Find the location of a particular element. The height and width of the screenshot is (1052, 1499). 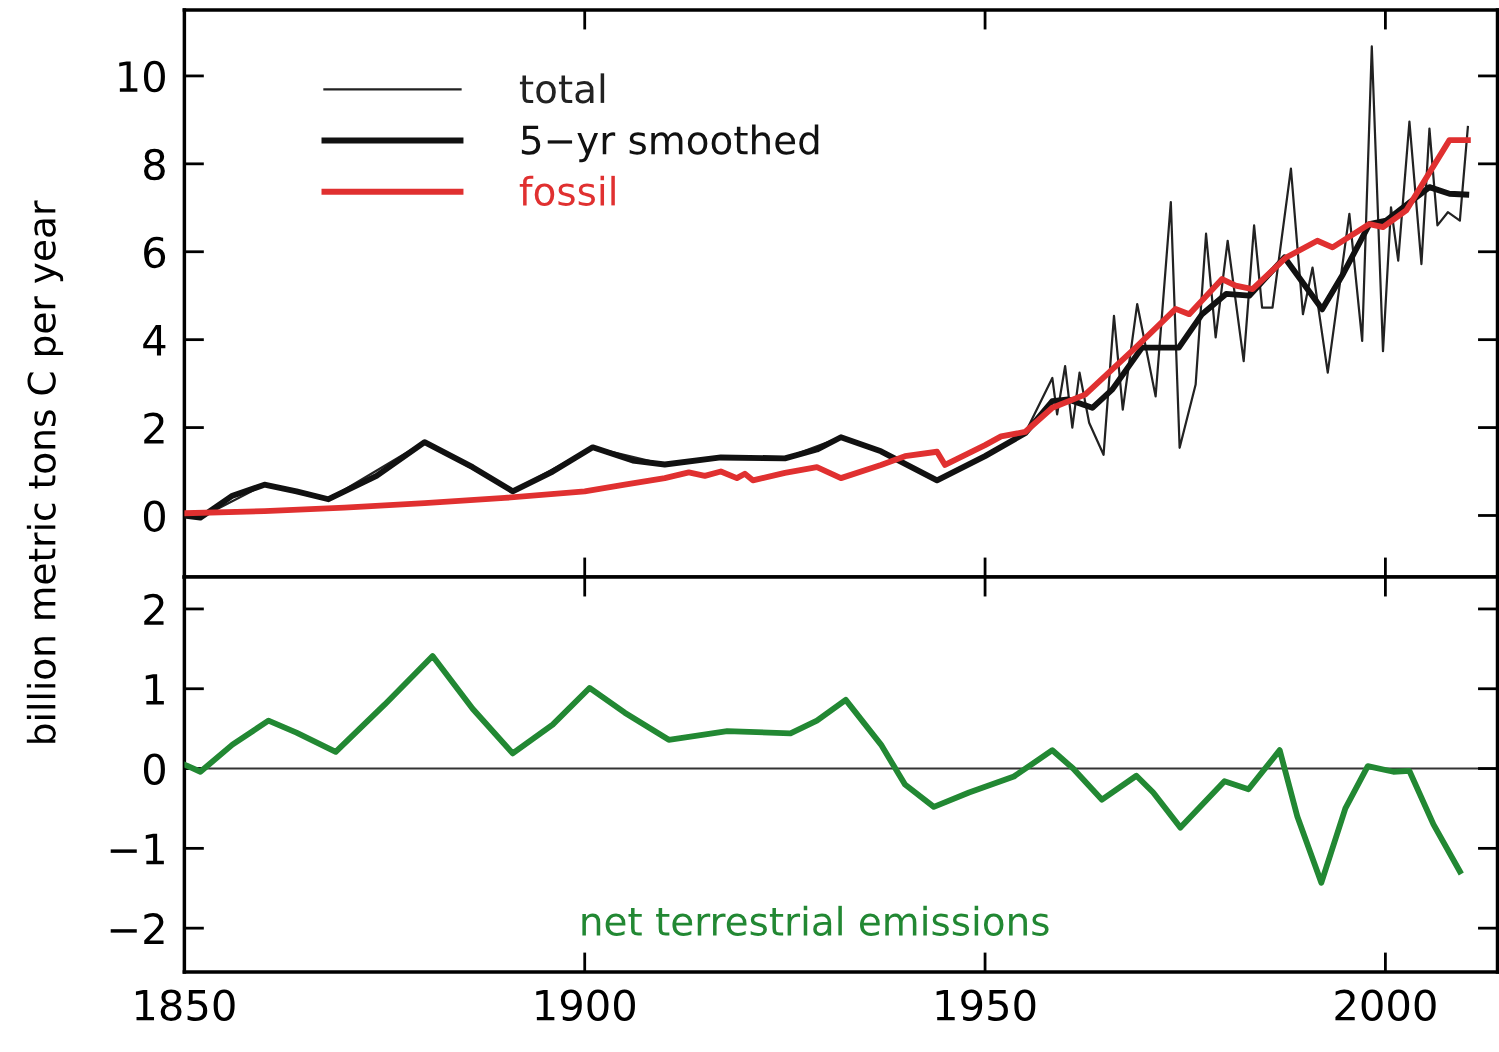

legend-label: total is located at coordinates (562, 88).